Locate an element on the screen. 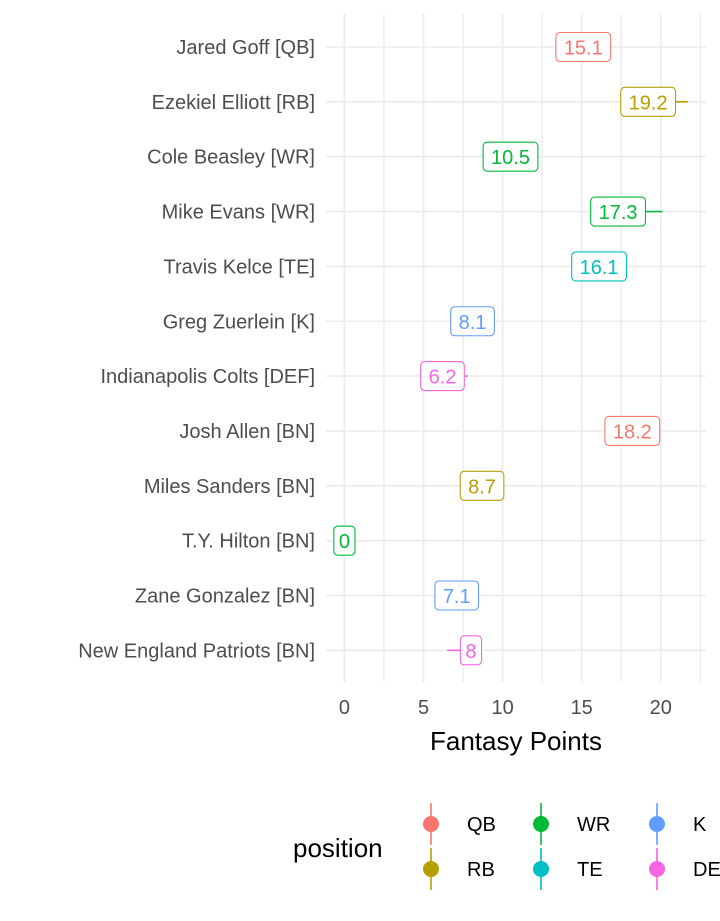 The width and height of the screenshot is (720, 921). y-tick-label: T.Y. Hilton [BN] is located at coordinates (248, 542).